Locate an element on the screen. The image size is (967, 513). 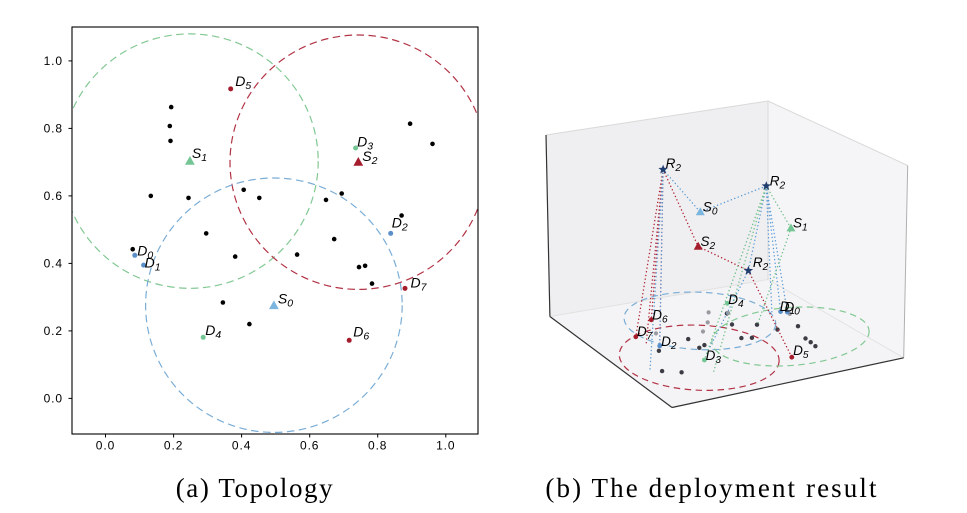
svg-text: (b) The deployment result is located at coordinates (711, 488).